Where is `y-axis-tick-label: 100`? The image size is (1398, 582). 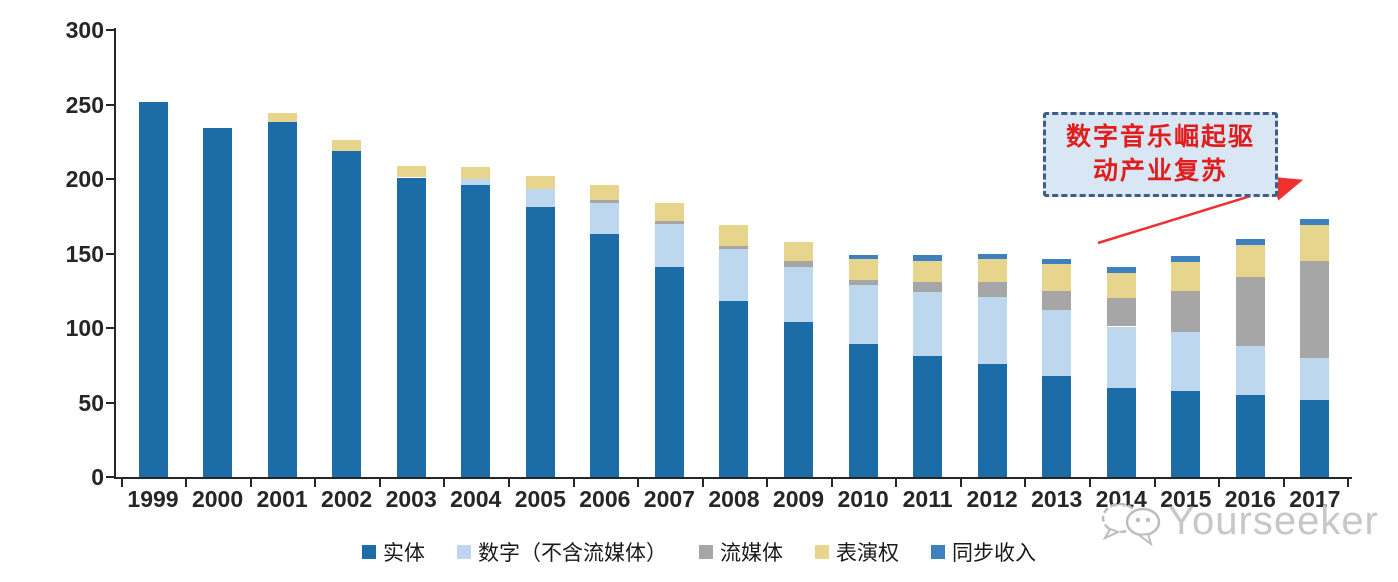
y-axis-tick-label: 100 is located at coordinates (84, 328).